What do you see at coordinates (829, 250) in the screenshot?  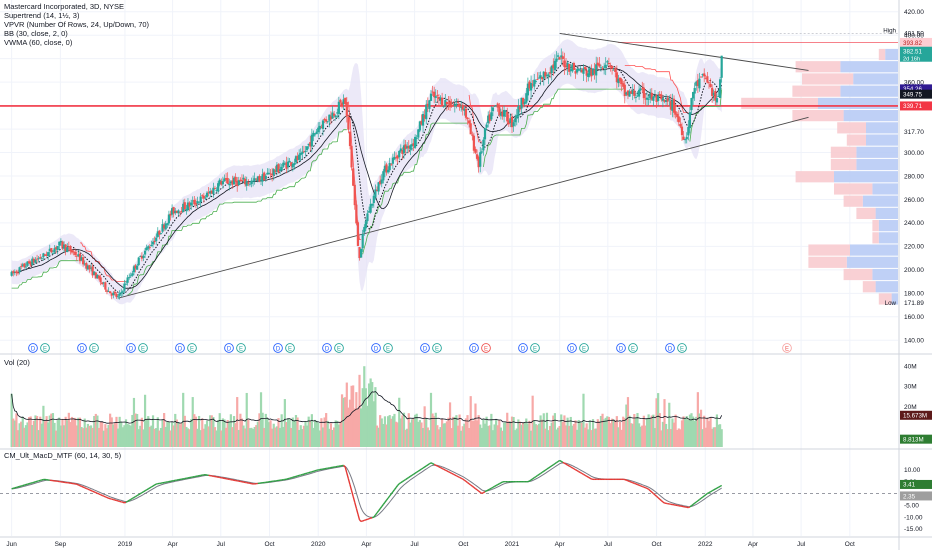 I see `volume-profile-down-bar` at bounding box center [829, 250].